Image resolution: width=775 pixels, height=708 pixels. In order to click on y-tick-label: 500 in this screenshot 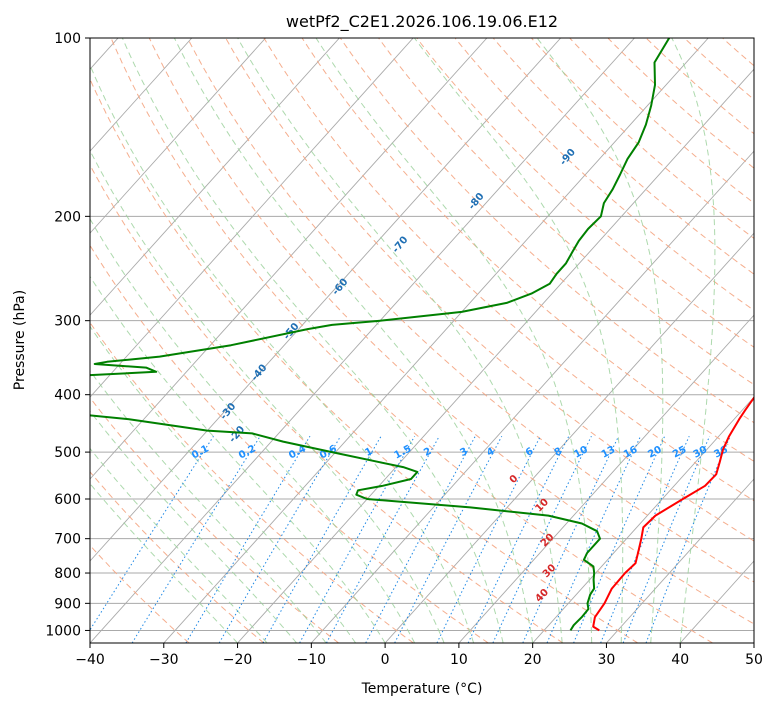, I will do `click(67, 453)`.